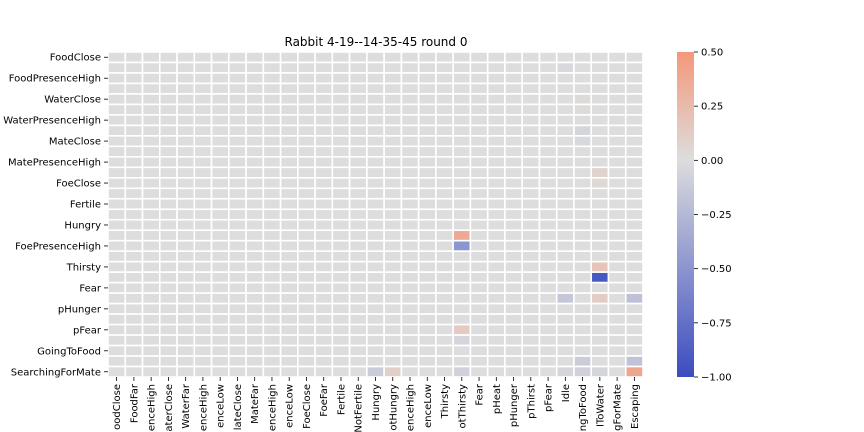  I want to click on x-tick-label: NotFertile, so click(359, 408).